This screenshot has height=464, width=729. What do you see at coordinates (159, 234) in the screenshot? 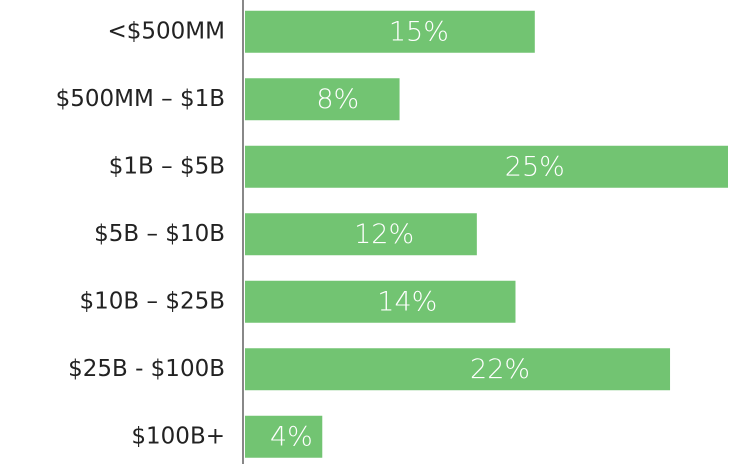
I see `category-label: $5B – $10B` at bounding box center [159, 234].